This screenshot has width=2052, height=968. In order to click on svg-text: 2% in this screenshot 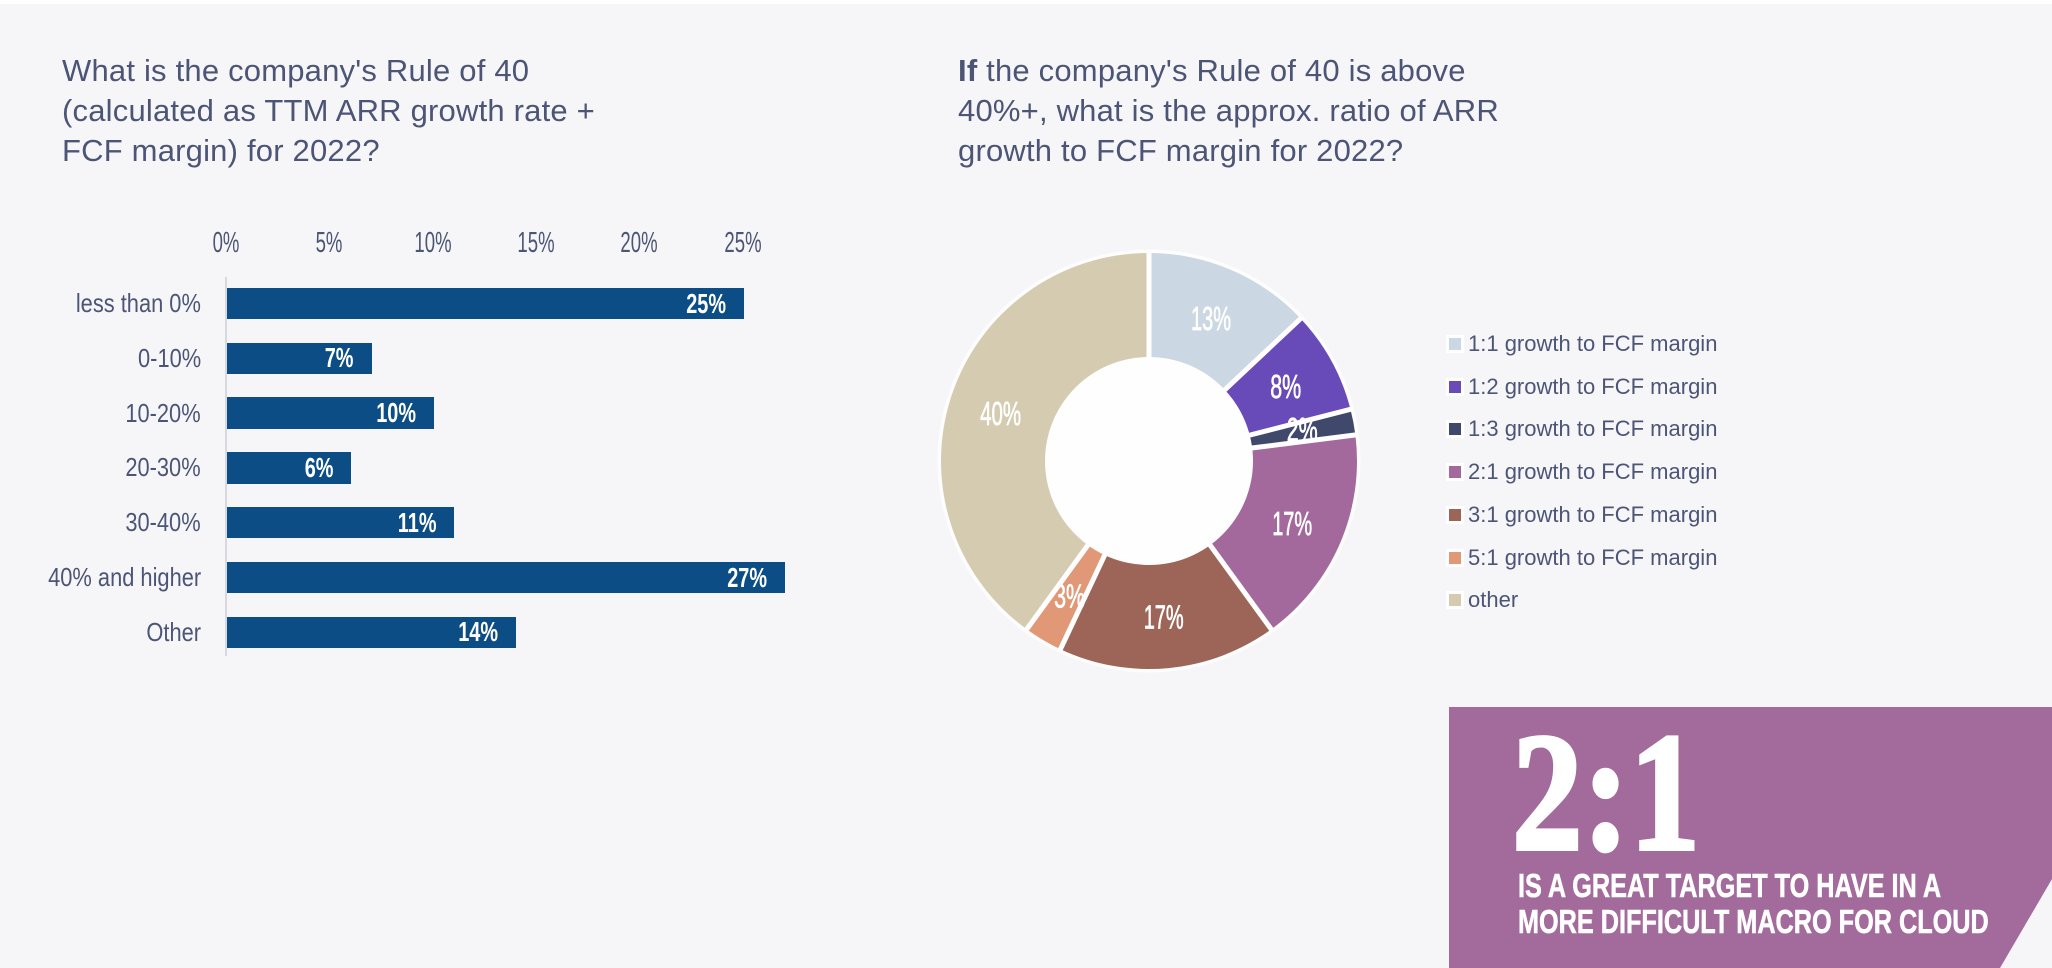, I will do `click(1302, 430)`.